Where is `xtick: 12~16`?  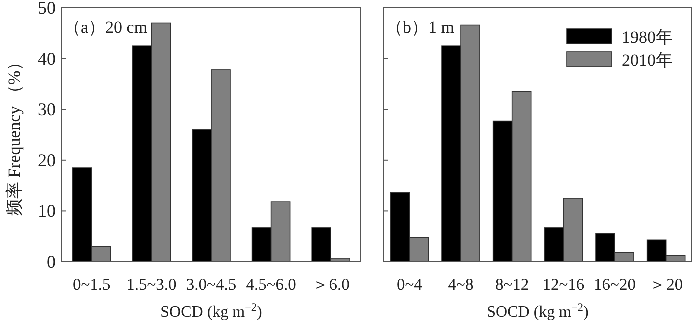 xtick: 12~16 is located at coordinates (563, 284).